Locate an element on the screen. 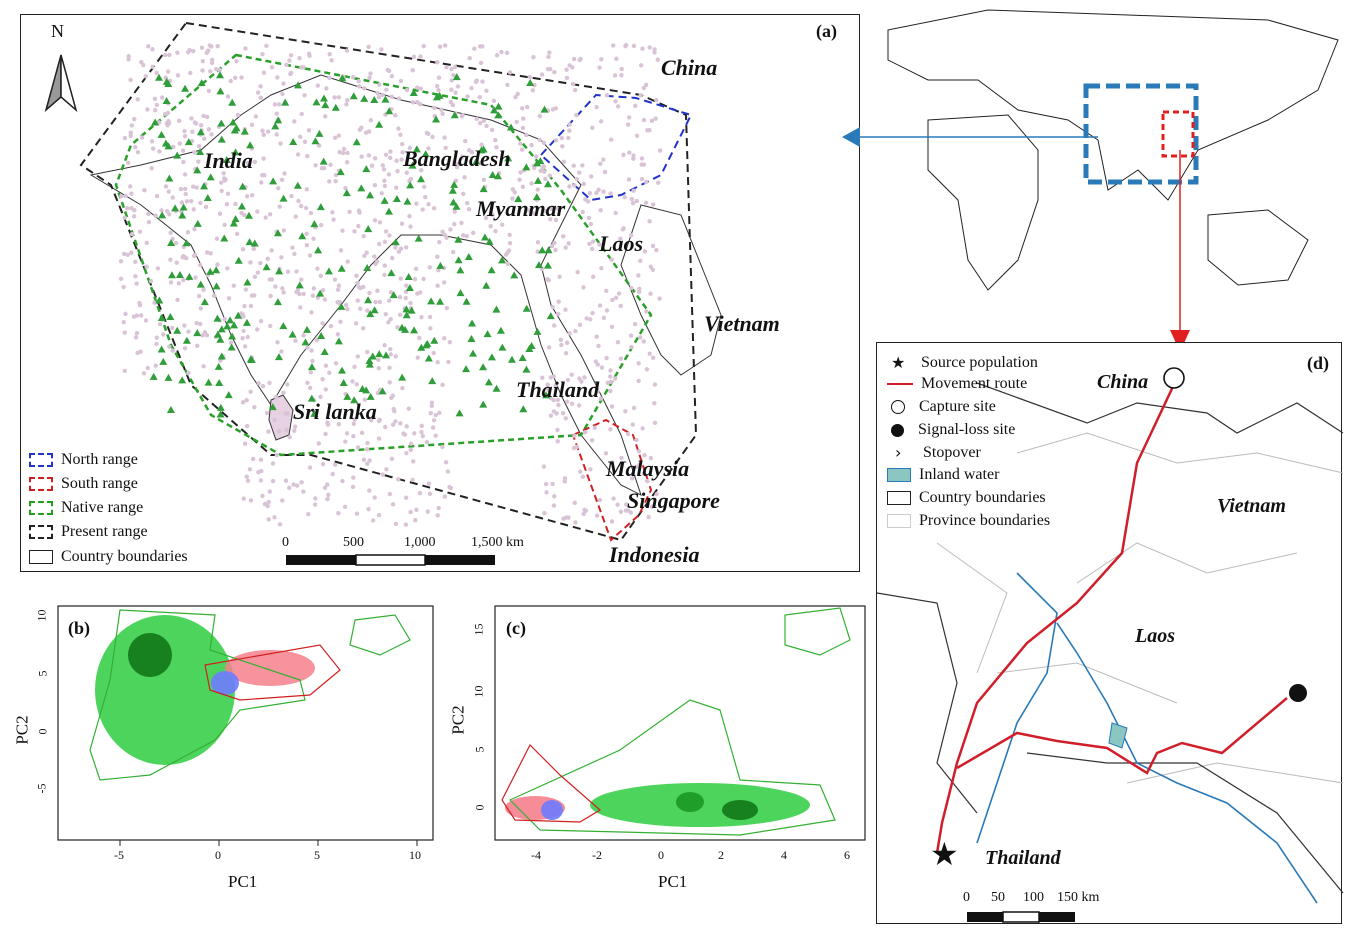  inset-red-box is located at coordinates (1178, 134).